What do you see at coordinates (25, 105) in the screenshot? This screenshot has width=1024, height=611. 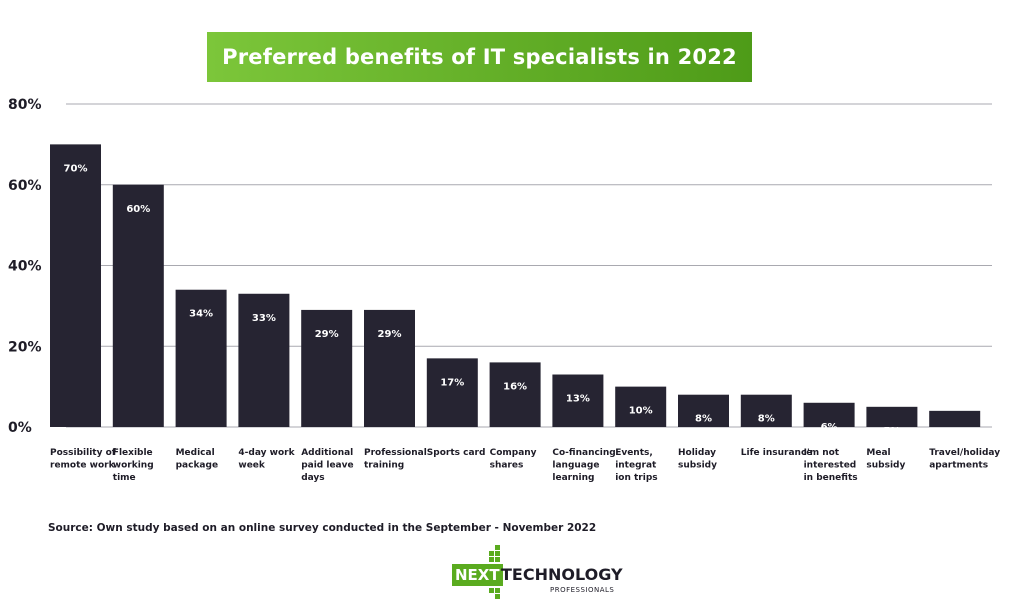 I see `y-tick-label: 80%` at bounding box center [25, 105].